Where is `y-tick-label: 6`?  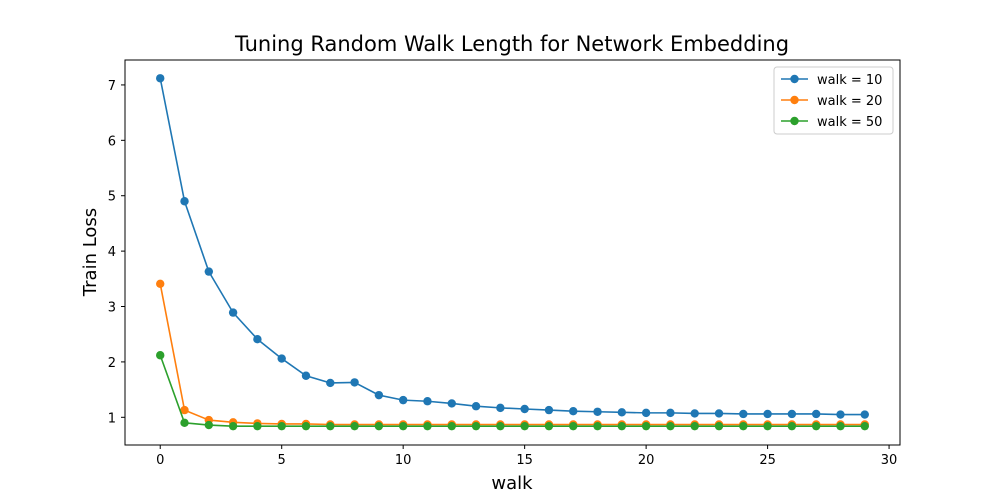
y-tick-label: 6 is located at coordinates (112, 141).